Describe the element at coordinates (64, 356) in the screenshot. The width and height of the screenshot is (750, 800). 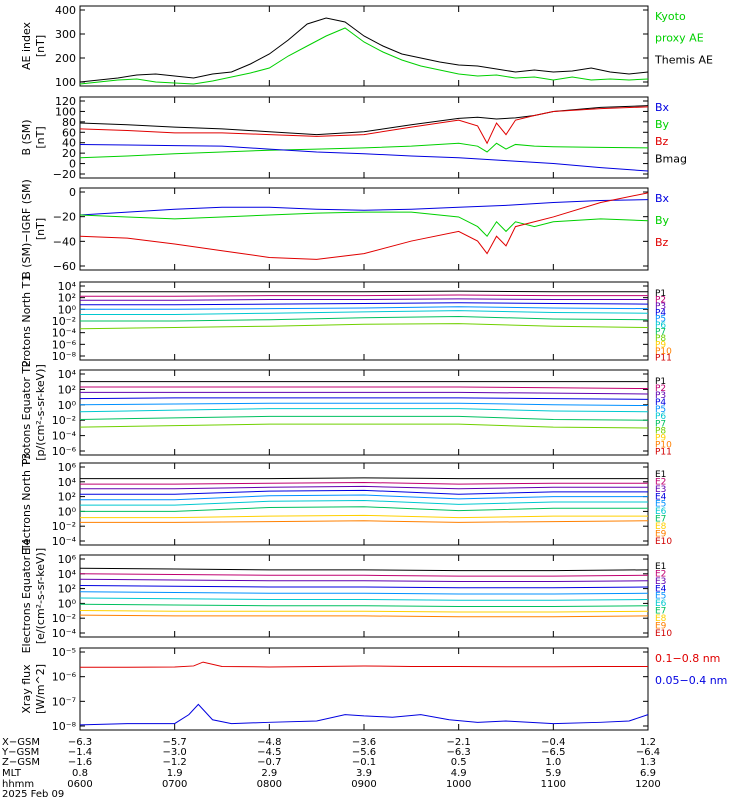
I see `pn-ytick-label: 10⁻⁸` at that location.